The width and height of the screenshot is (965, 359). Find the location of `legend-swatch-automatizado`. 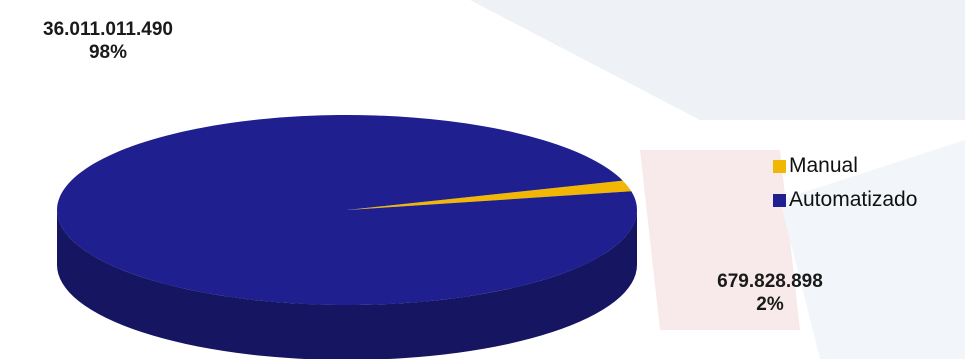

legend-swatch-automatizado is located at coordinates (779, 200).